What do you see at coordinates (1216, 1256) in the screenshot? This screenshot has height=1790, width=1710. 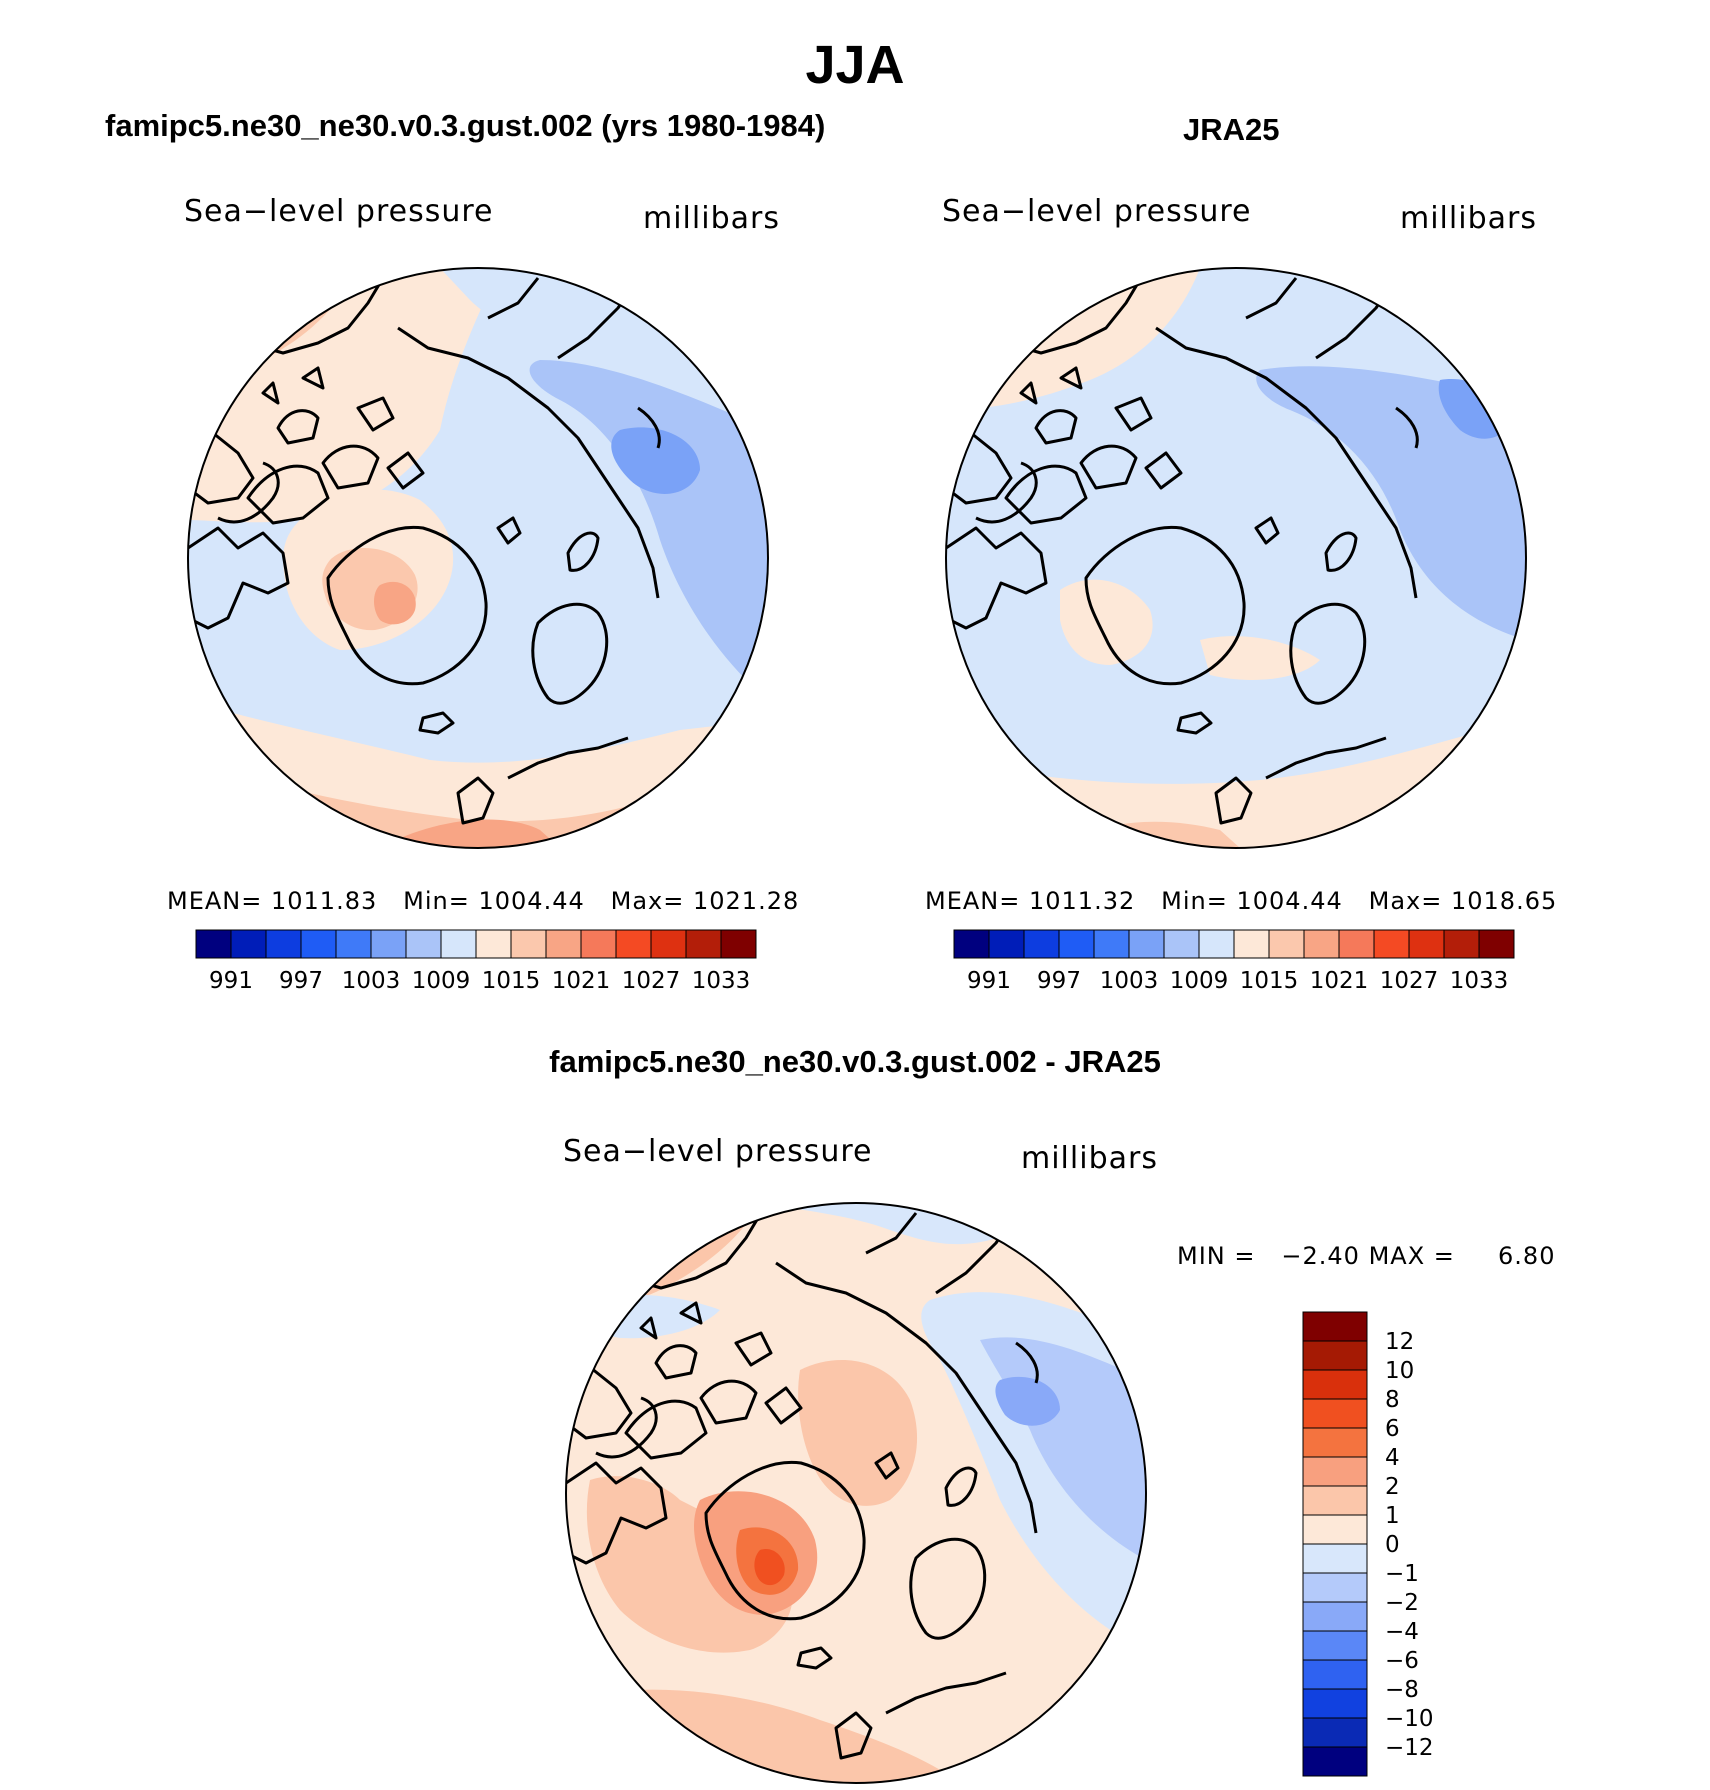 I see `min-label: MIN =` at bounding box center [1216, 1256].